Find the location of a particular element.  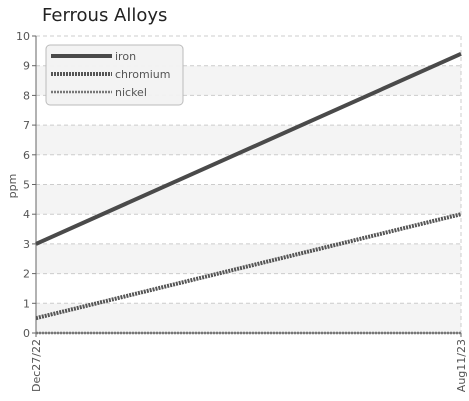

y-tick-label: 3 is located at coordinates (26, 244).